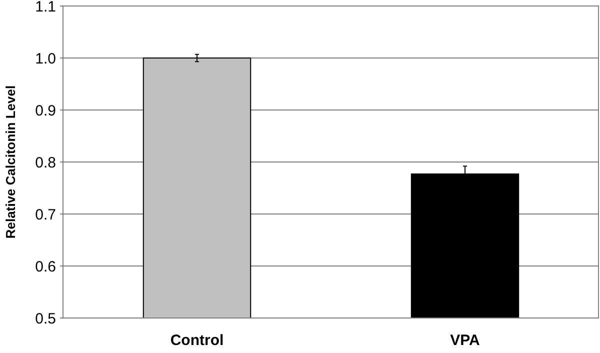 The height and width of the screenshot is (353, 600). I want to click on y-tick-label: 0.7, so click(45, 215).